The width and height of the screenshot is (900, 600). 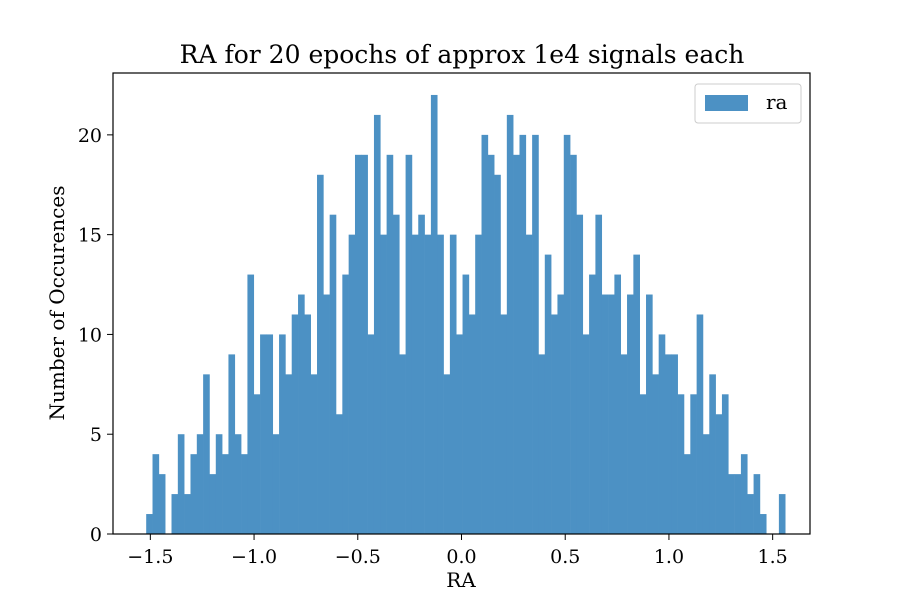 I want to click on x-tick-label: −1.5, so click(x=150, y=557).